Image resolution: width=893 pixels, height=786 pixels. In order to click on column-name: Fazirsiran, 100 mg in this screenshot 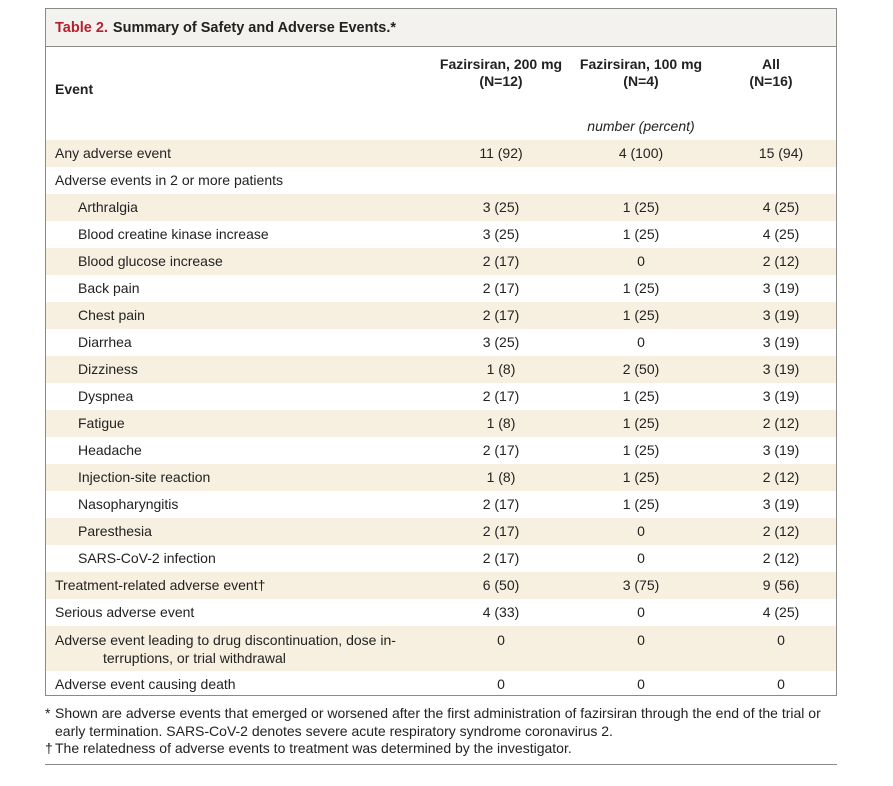, I will do `click(641, 64)`.